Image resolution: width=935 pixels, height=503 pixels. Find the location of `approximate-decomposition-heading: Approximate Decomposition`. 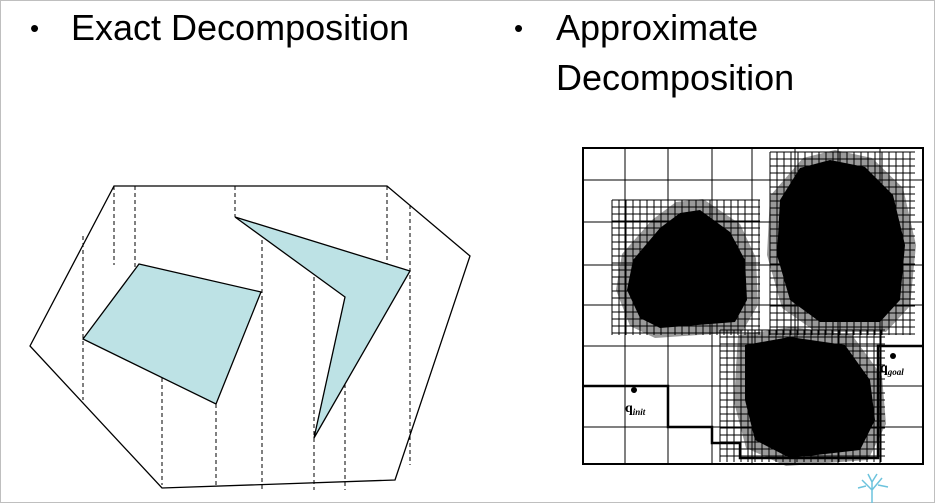

approximate-decomposition-heading: Approximate Decomposition is located at coordinates (726, 53).